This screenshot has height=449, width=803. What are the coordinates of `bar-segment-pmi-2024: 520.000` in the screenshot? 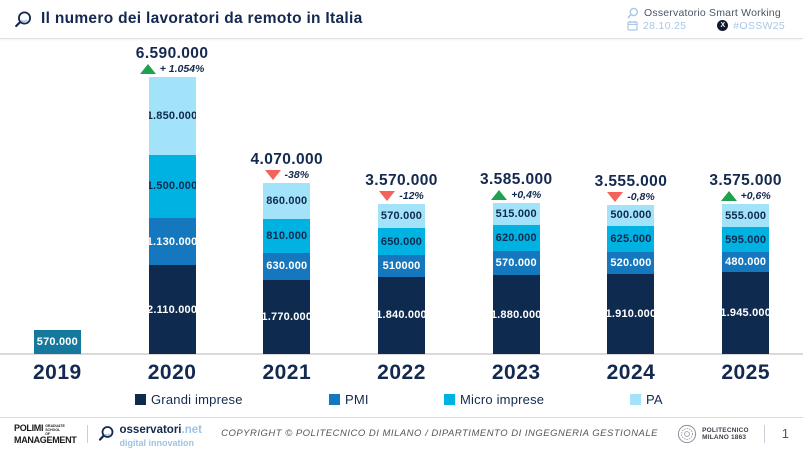 It's located at (631, 262).